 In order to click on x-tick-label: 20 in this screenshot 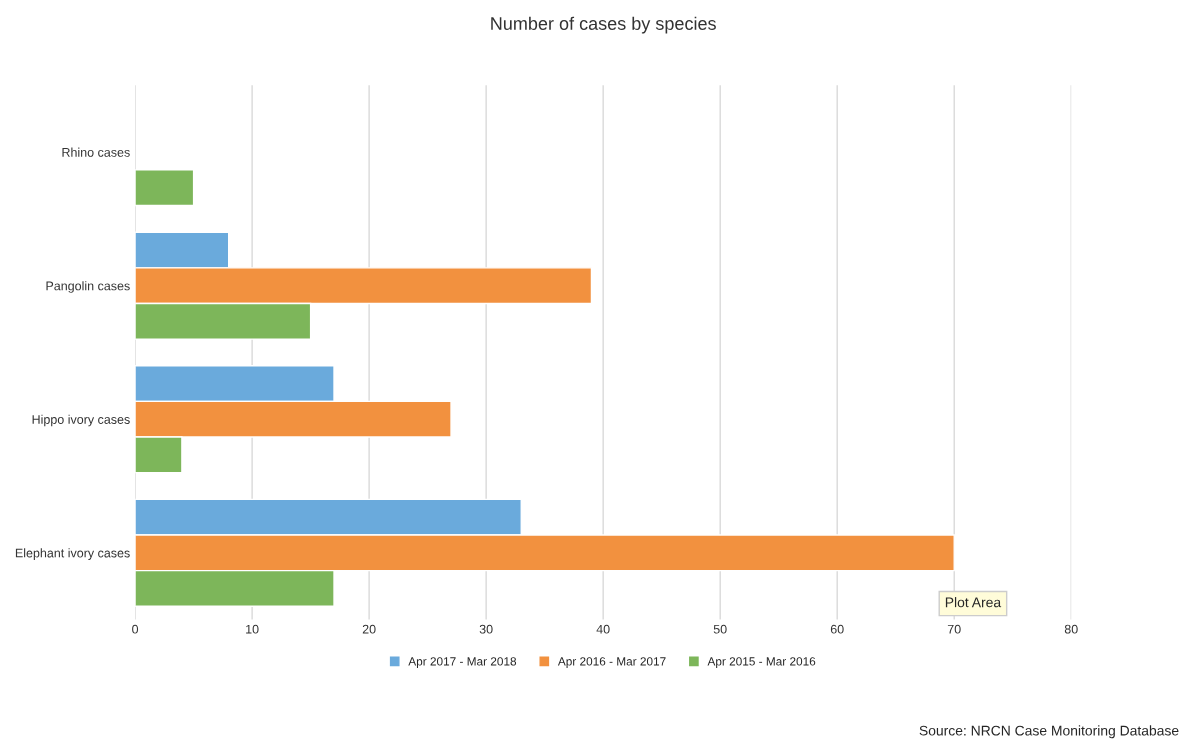, I will do `click(369, 629)`.